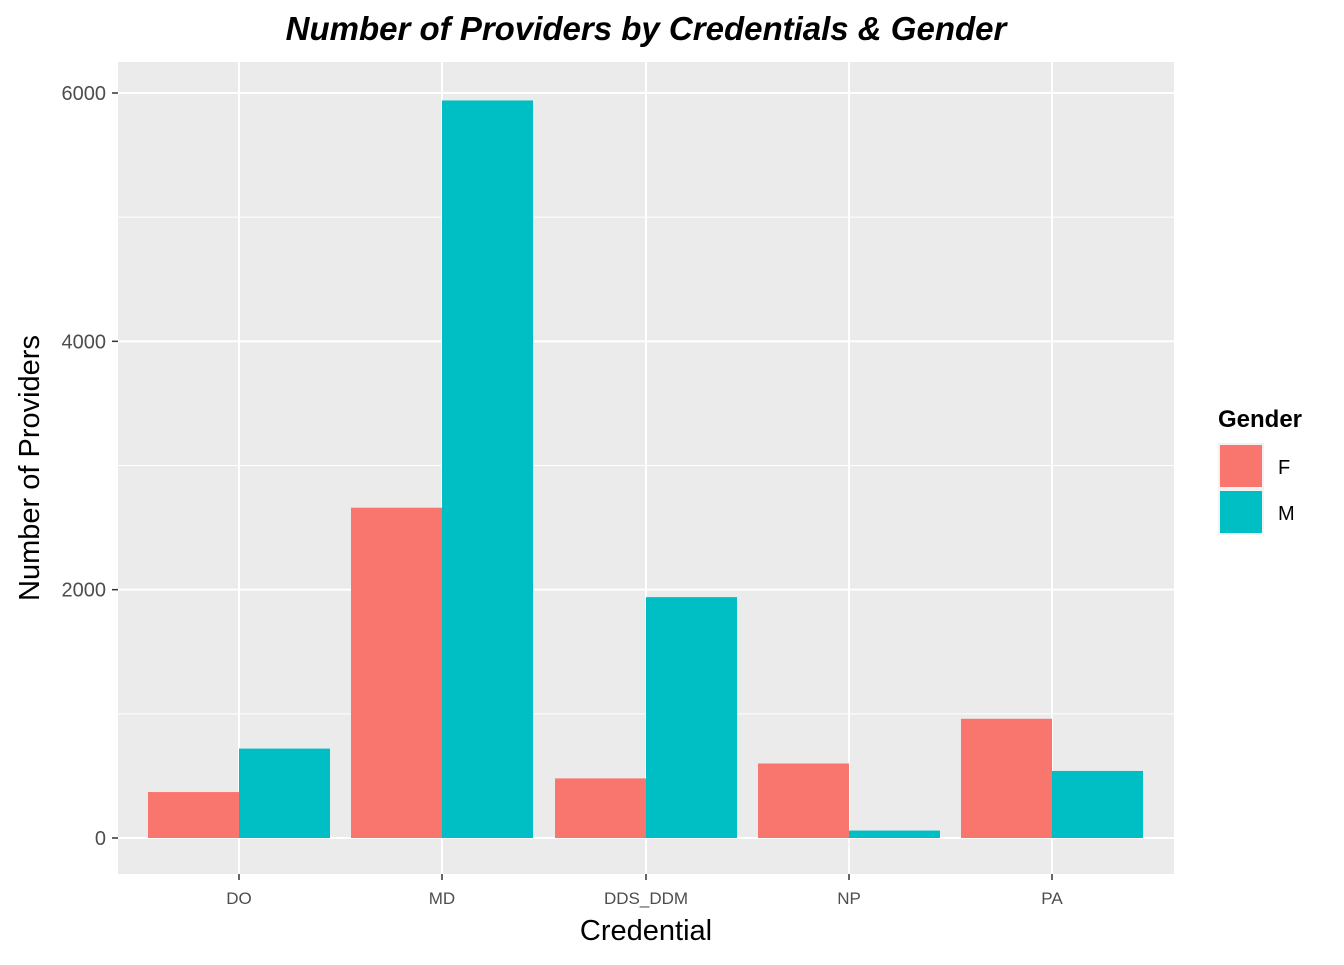 This screenshot has height=965, width=1344. I want to click on legend-key-f, so click(1241, 466).